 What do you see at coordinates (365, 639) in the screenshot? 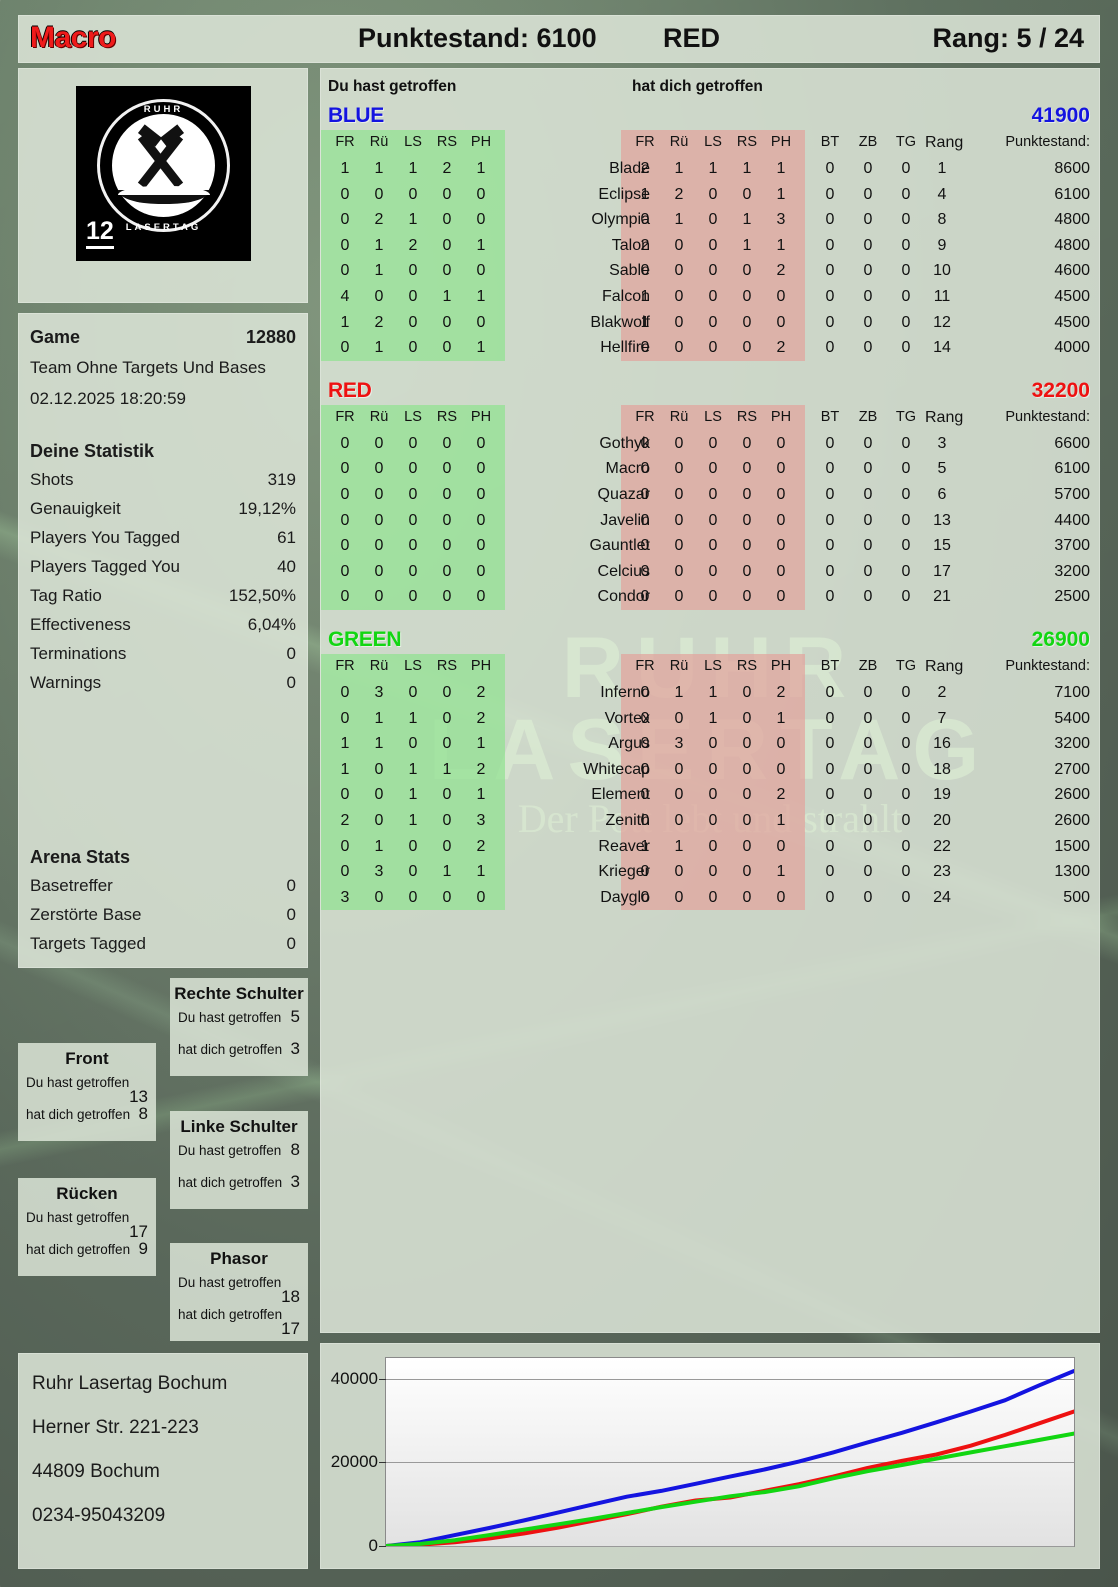
I see `team-name-green: GREEN` at bounding box center [365, 639].